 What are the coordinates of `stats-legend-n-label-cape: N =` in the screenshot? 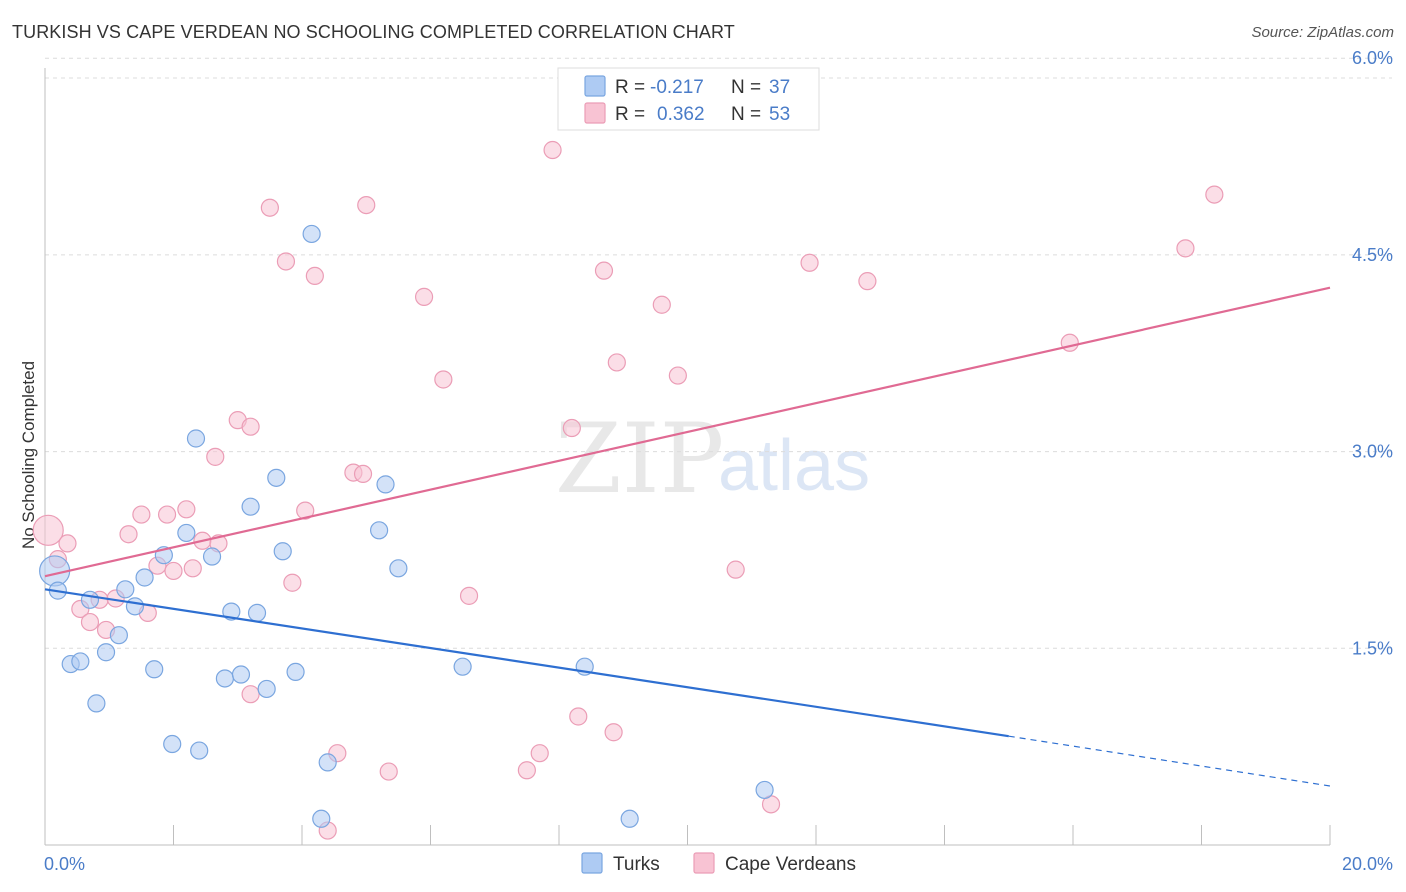 It's located at (746, 114).